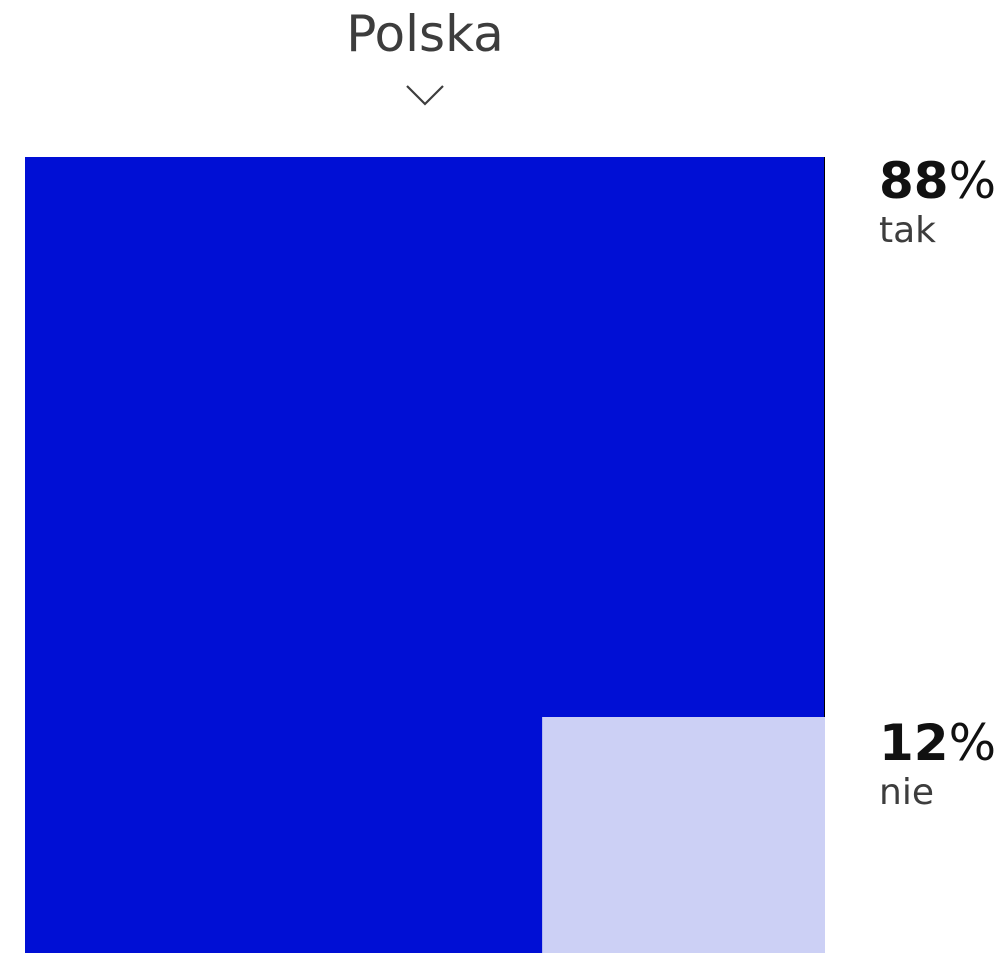 Image resolution: width=995 pixels, height=953 pixels. Describe the element at coordinates (906, 792) in the screenshot. I see `legend-label-nie: nie` at that location.